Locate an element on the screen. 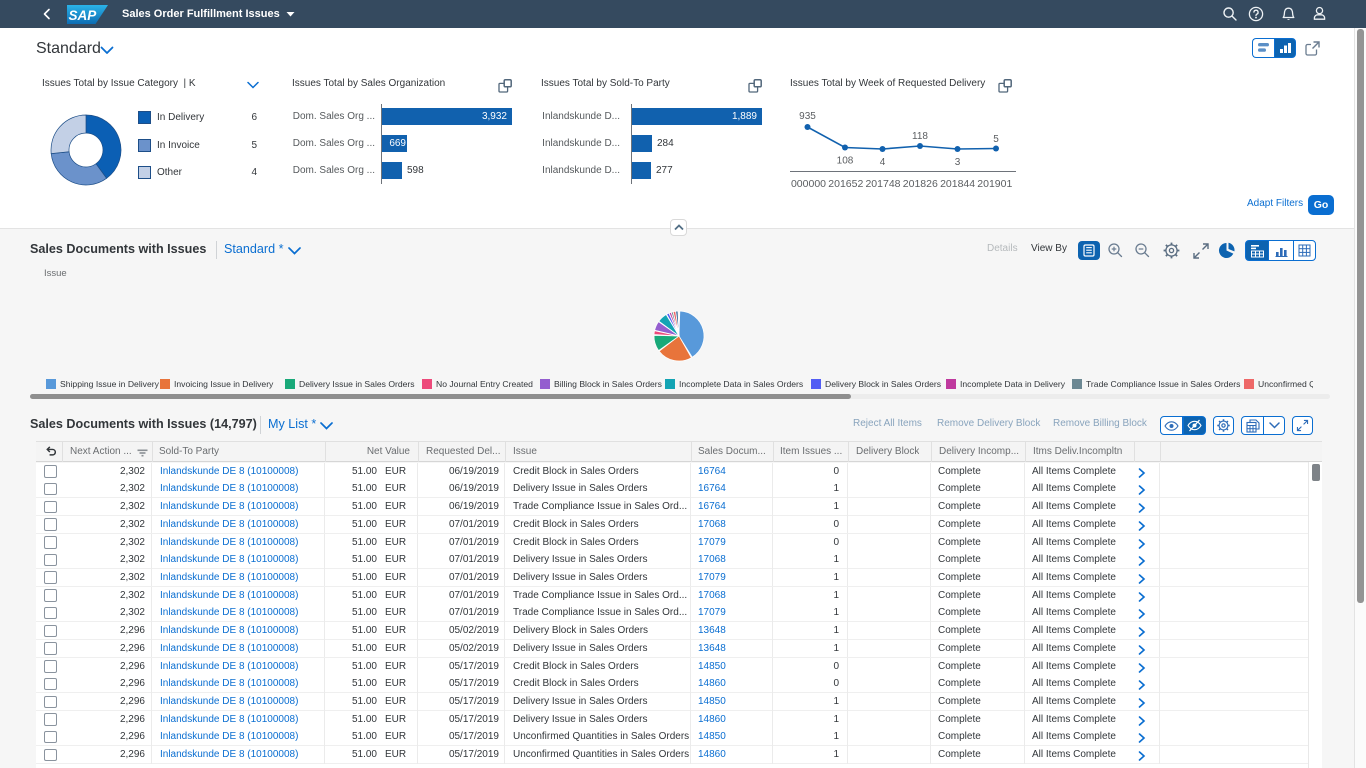 The height and width of the screenshot is (768, 1366). svg-text: 118 is located at coordinates (920, 136).